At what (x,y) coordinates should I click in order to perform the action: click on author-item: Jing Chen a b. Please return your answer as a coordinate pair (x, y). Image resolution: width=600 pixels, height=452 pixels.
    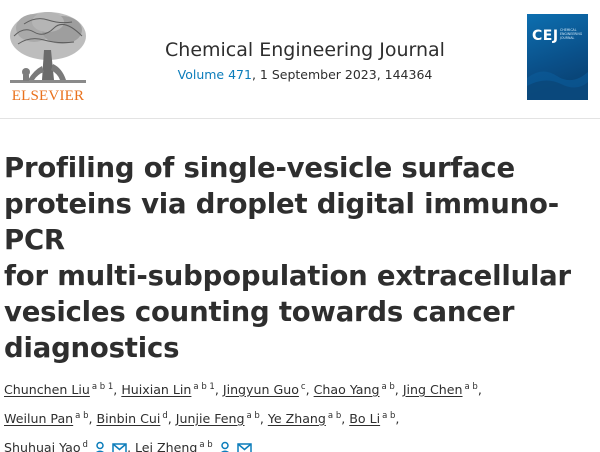
    Looking at the image, I should click on (440, 389).